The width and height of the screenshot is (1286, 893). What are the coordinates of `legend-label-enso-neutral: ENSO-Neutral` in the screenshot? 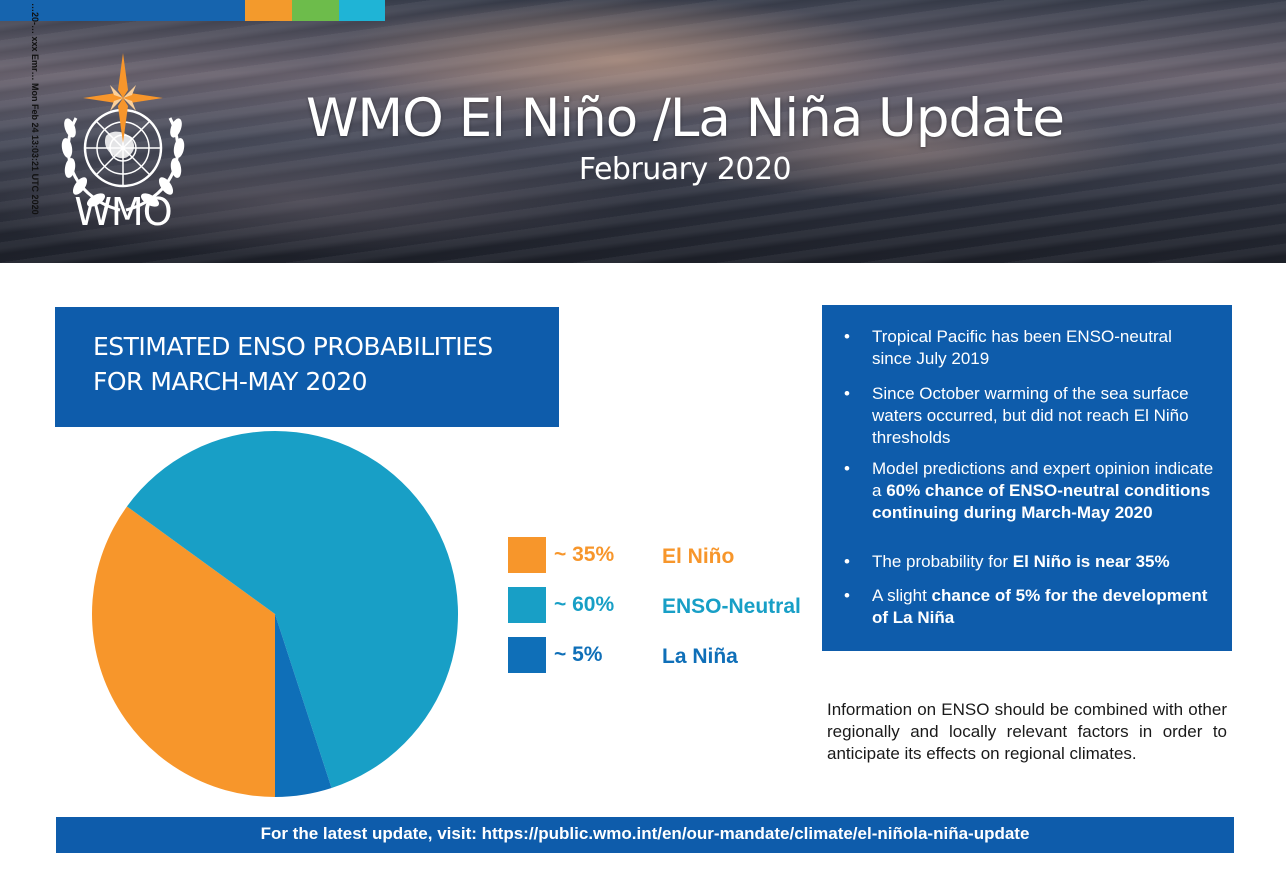 It's located at (731, 606).